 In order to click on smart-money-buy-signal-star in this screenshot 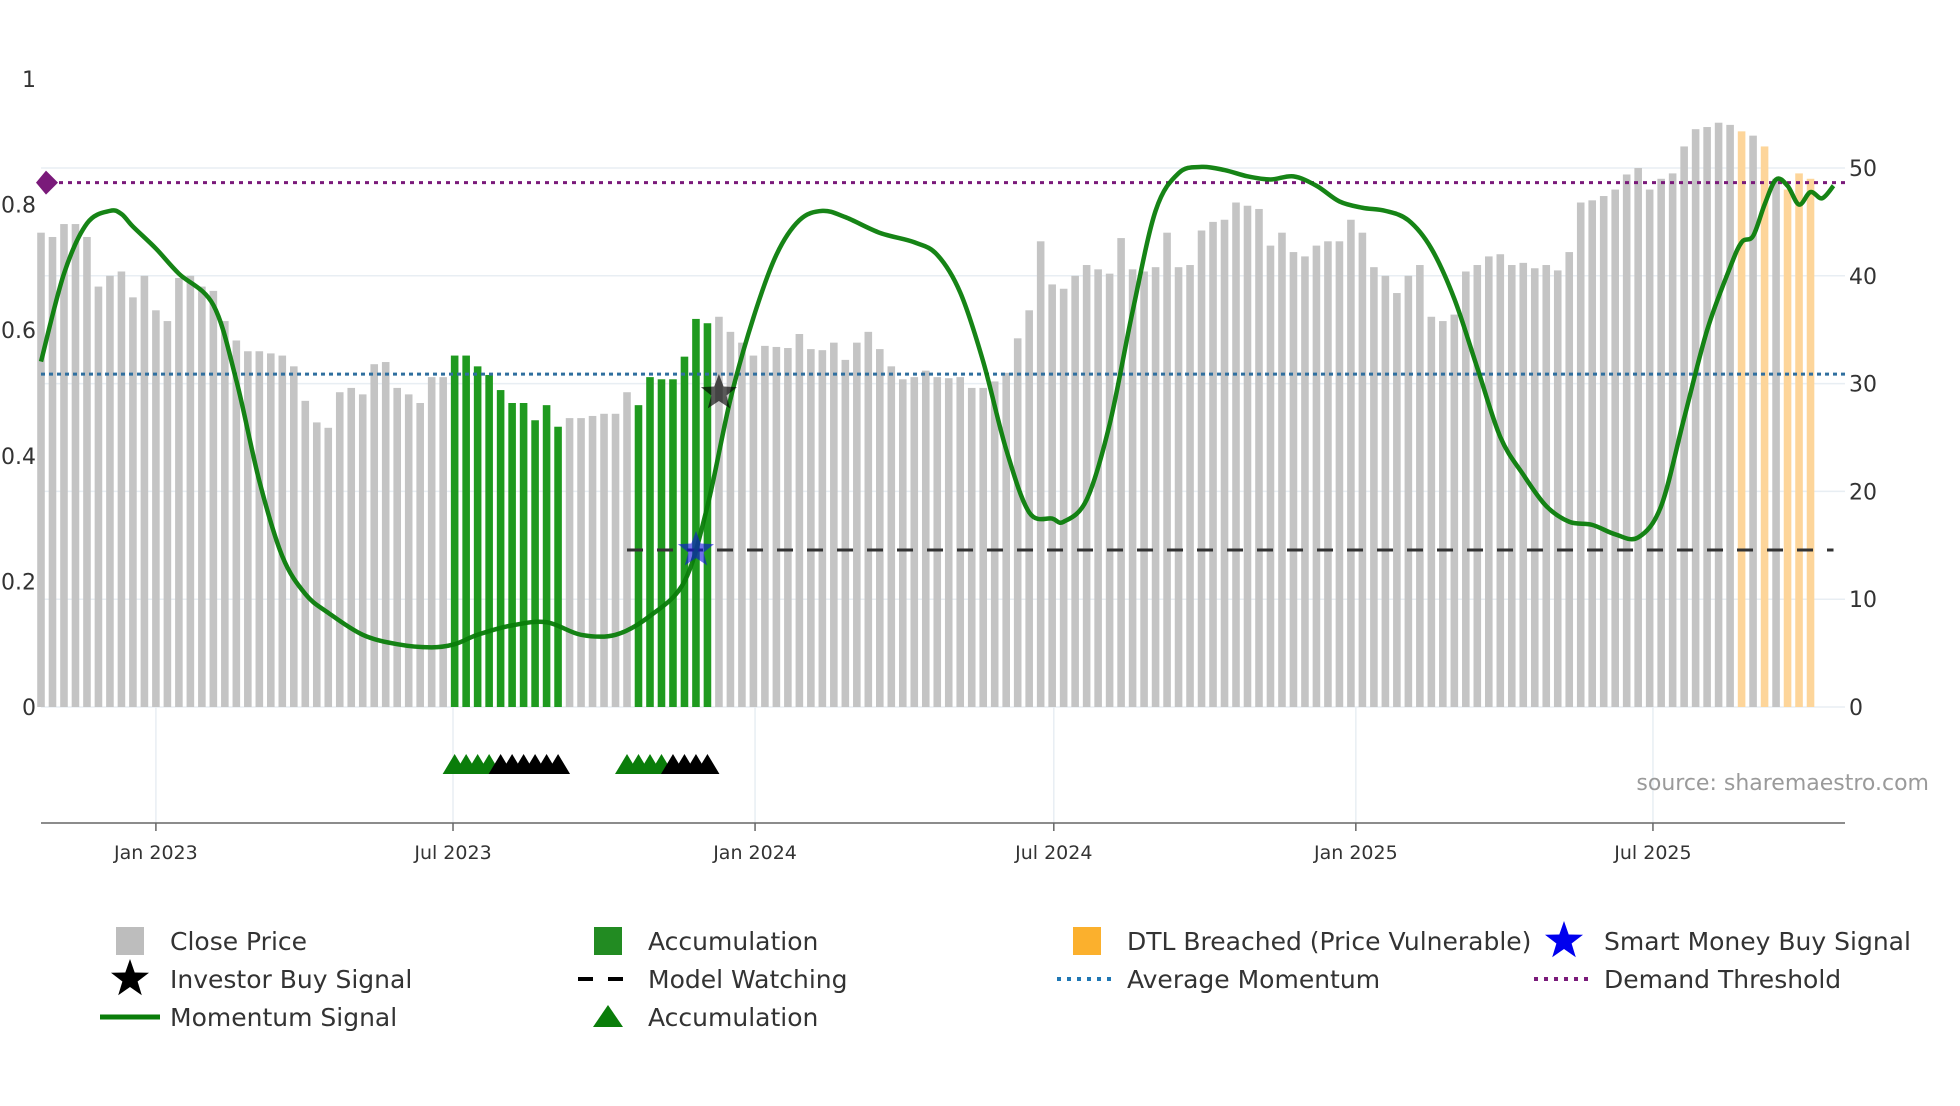, I will do `click(695, 548)`.